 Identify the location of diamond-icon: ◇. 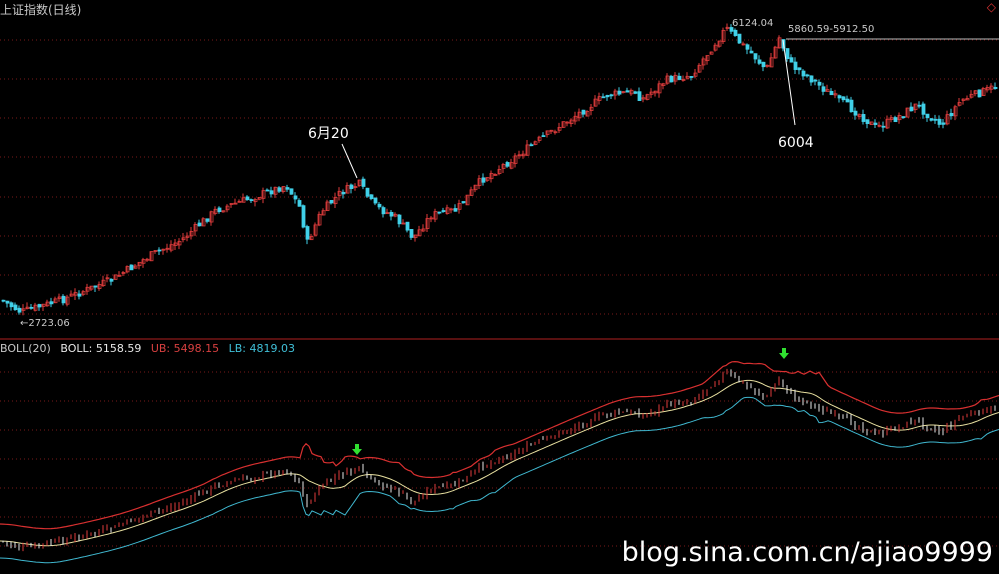
(991, 7).